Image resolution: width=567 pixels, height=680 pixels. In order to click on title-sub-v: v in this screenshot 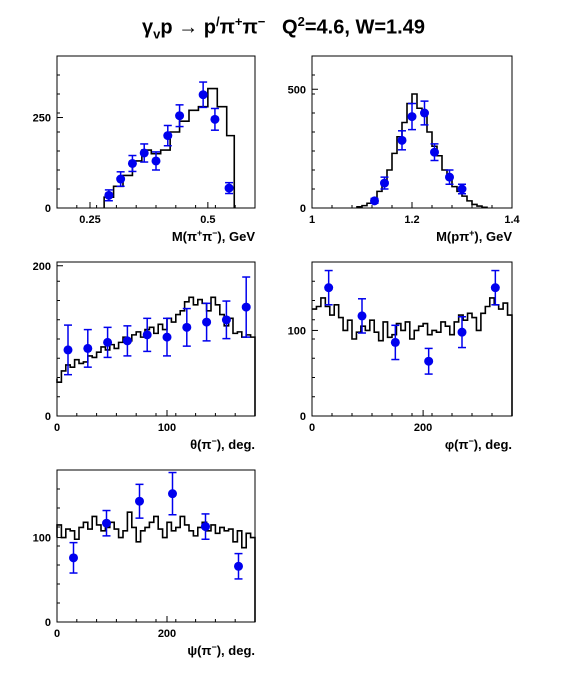, I will do `click(157, 34)`.